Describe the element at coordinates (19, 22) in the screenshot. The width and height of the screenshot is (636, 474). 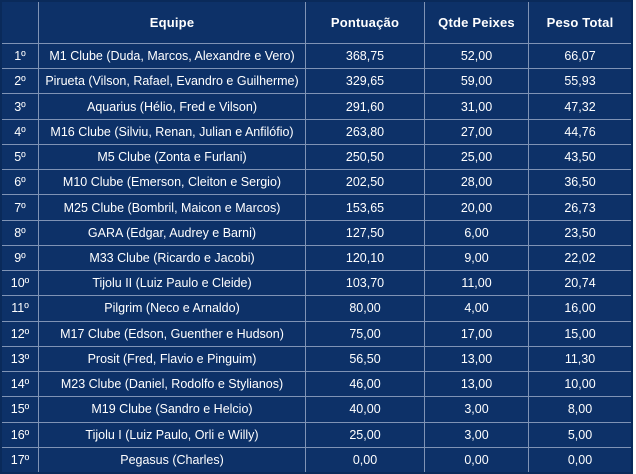
I see `rank-header` at that location.